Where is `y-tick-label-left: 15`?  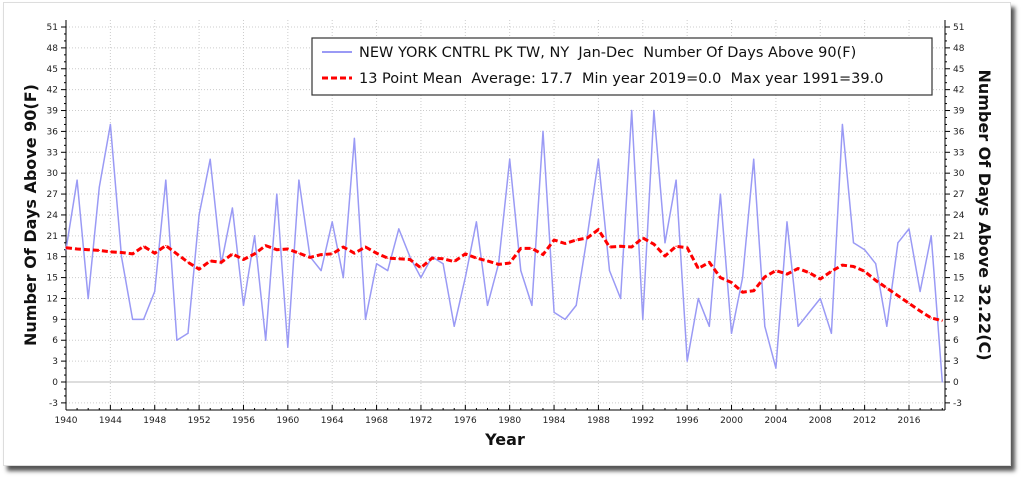 y-tick-label-left: 15 is located at coordinates (52, 279).